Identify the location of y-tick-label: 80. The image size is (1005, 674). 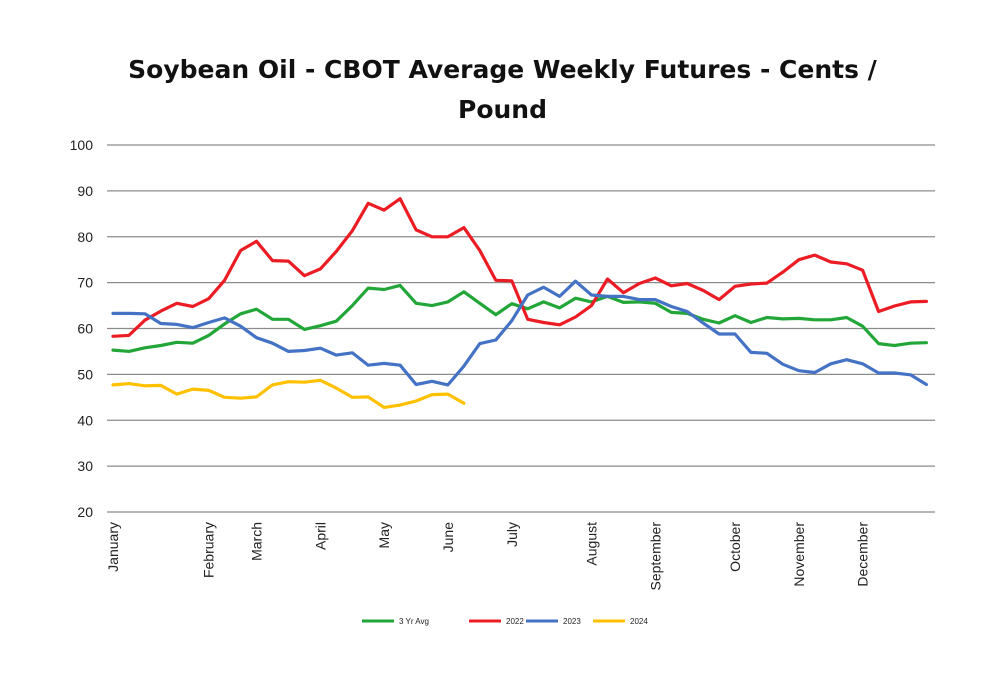
(85, 237).